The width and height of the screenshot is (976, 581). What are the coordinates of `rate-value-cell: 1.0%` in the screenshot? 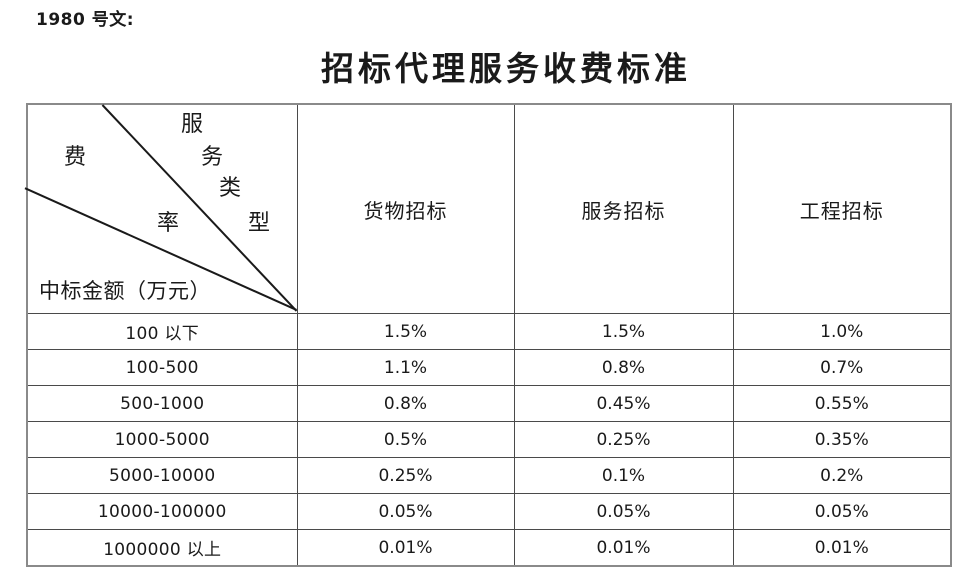 It's located at (842, 331).